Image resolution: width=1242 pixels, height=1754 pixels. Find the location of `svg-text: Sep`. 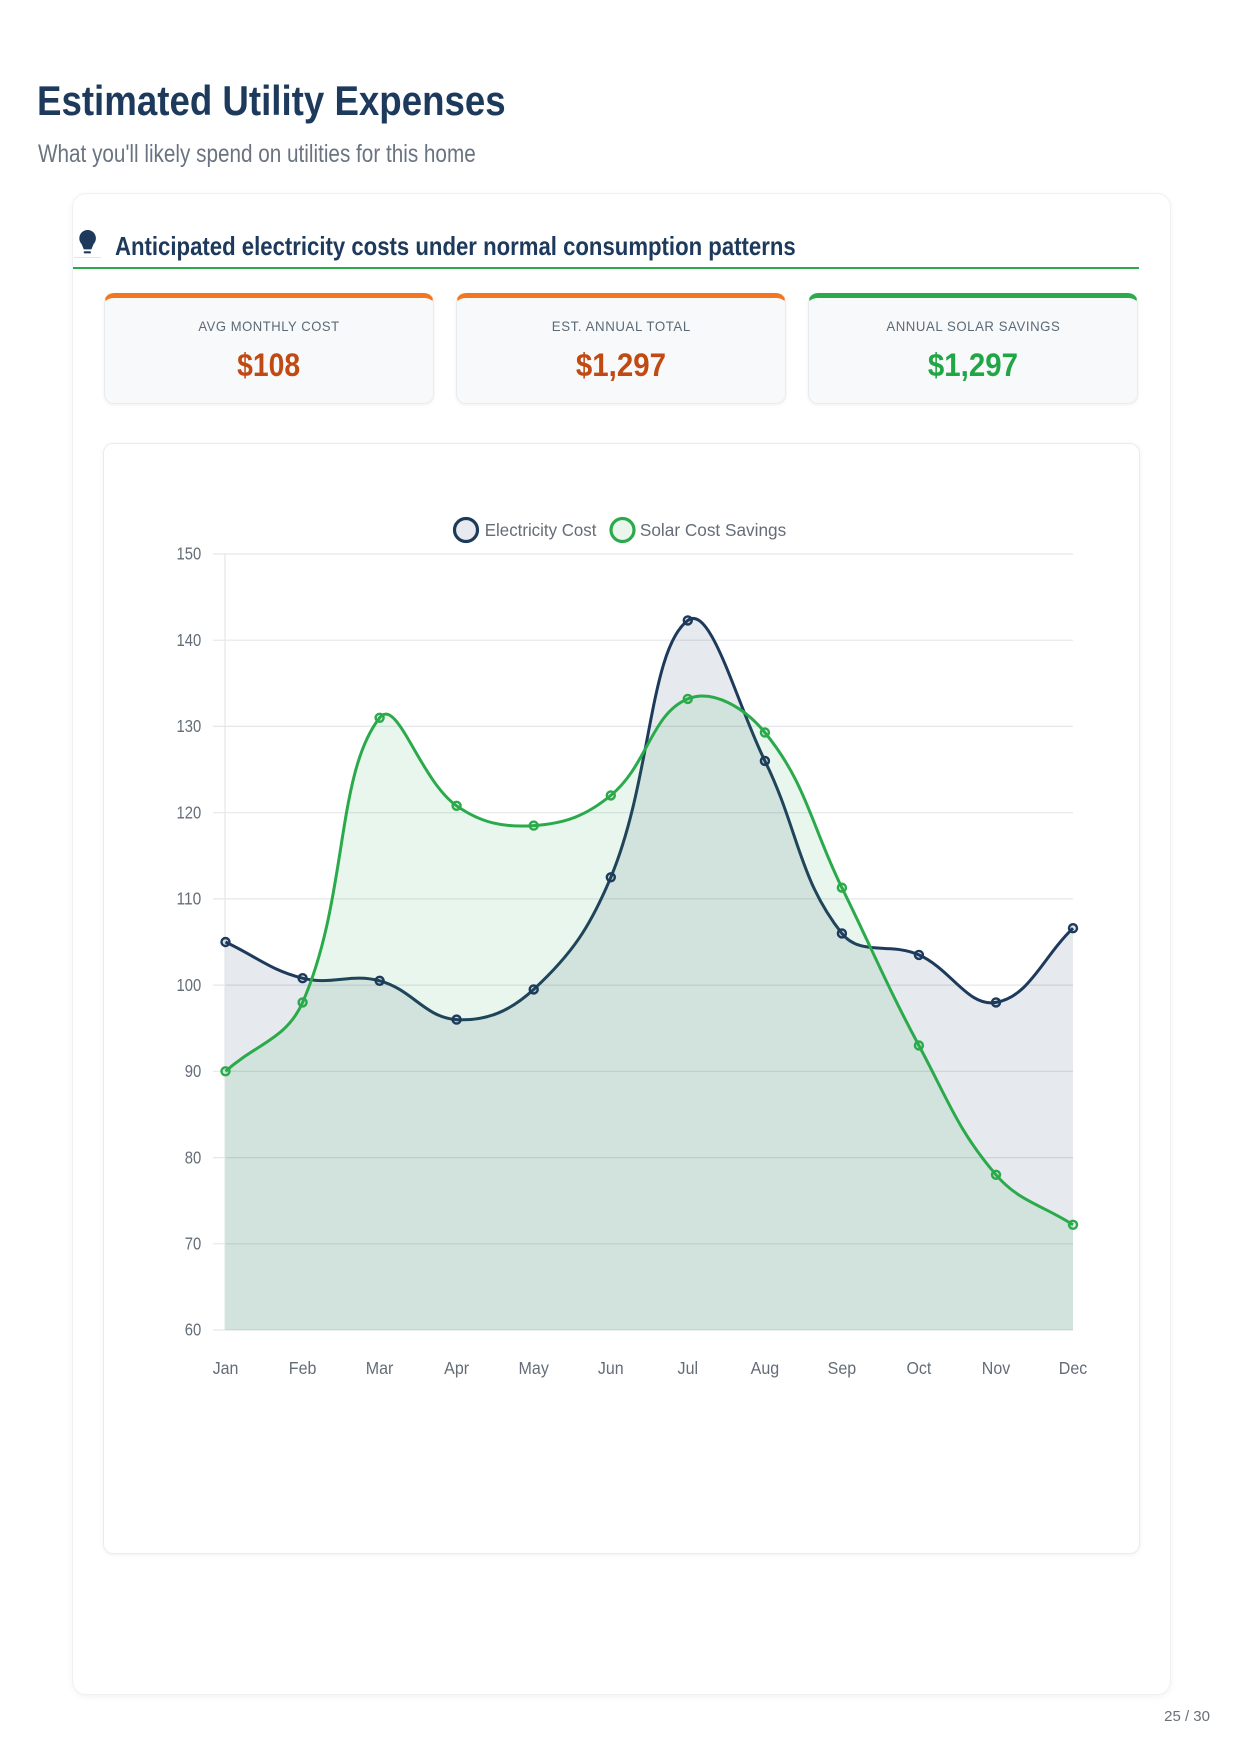

svg-text: Sep is located at coordinates (842, 1368).